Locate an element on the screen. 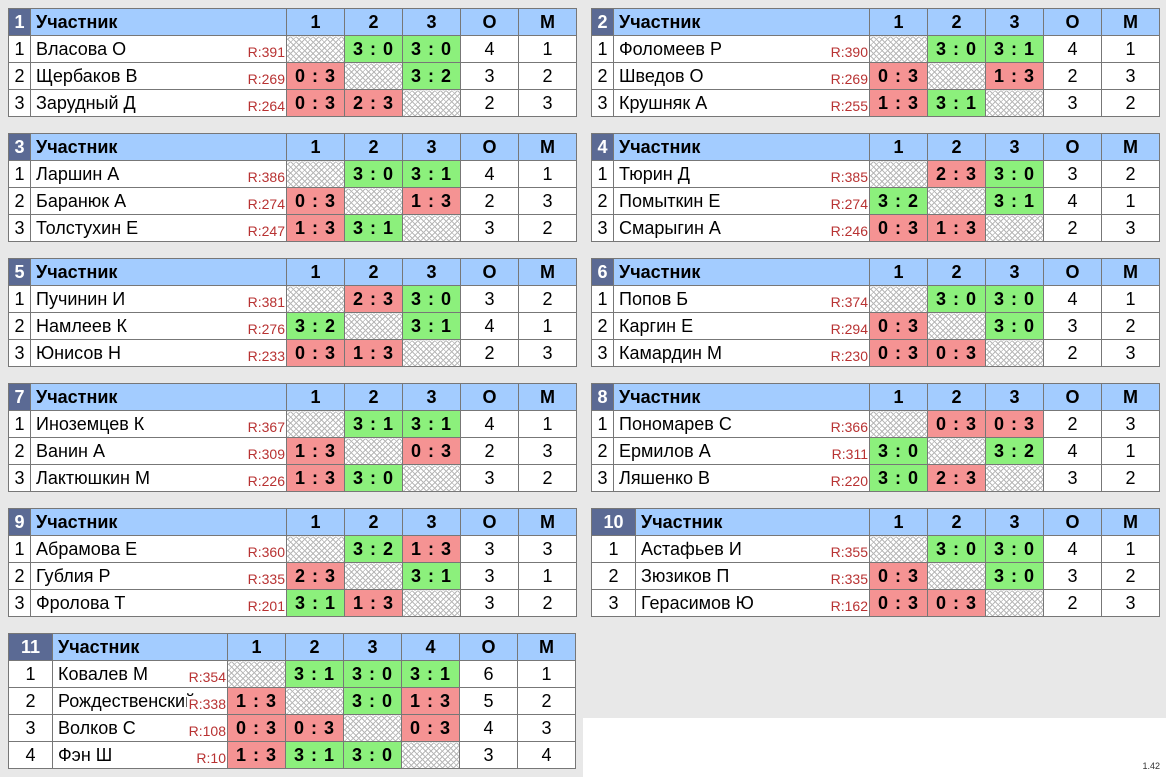 This screenshot has width=1166, height=777. player-cell: Баранюк А R:274 is located at coordinates (158, 201).